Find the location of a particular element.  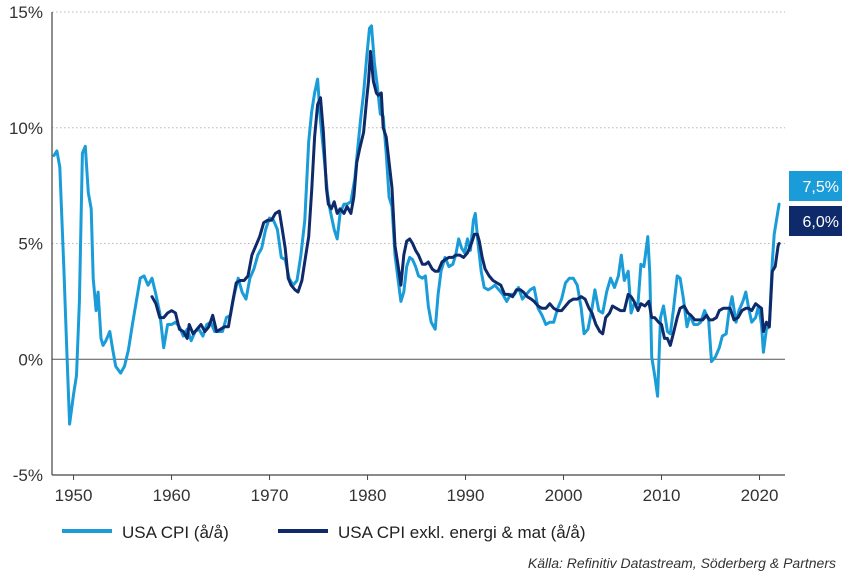

y-tick-label: -5% is located at coordinates (28, 475).